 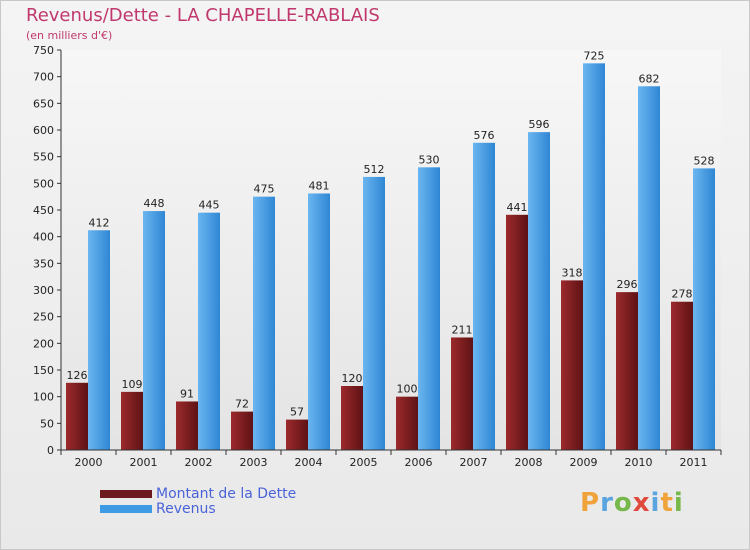 What do you see at coordinates (462, 393) in the screenshot?
I see `bar-debt-2007` at bounding box center [462, 393].